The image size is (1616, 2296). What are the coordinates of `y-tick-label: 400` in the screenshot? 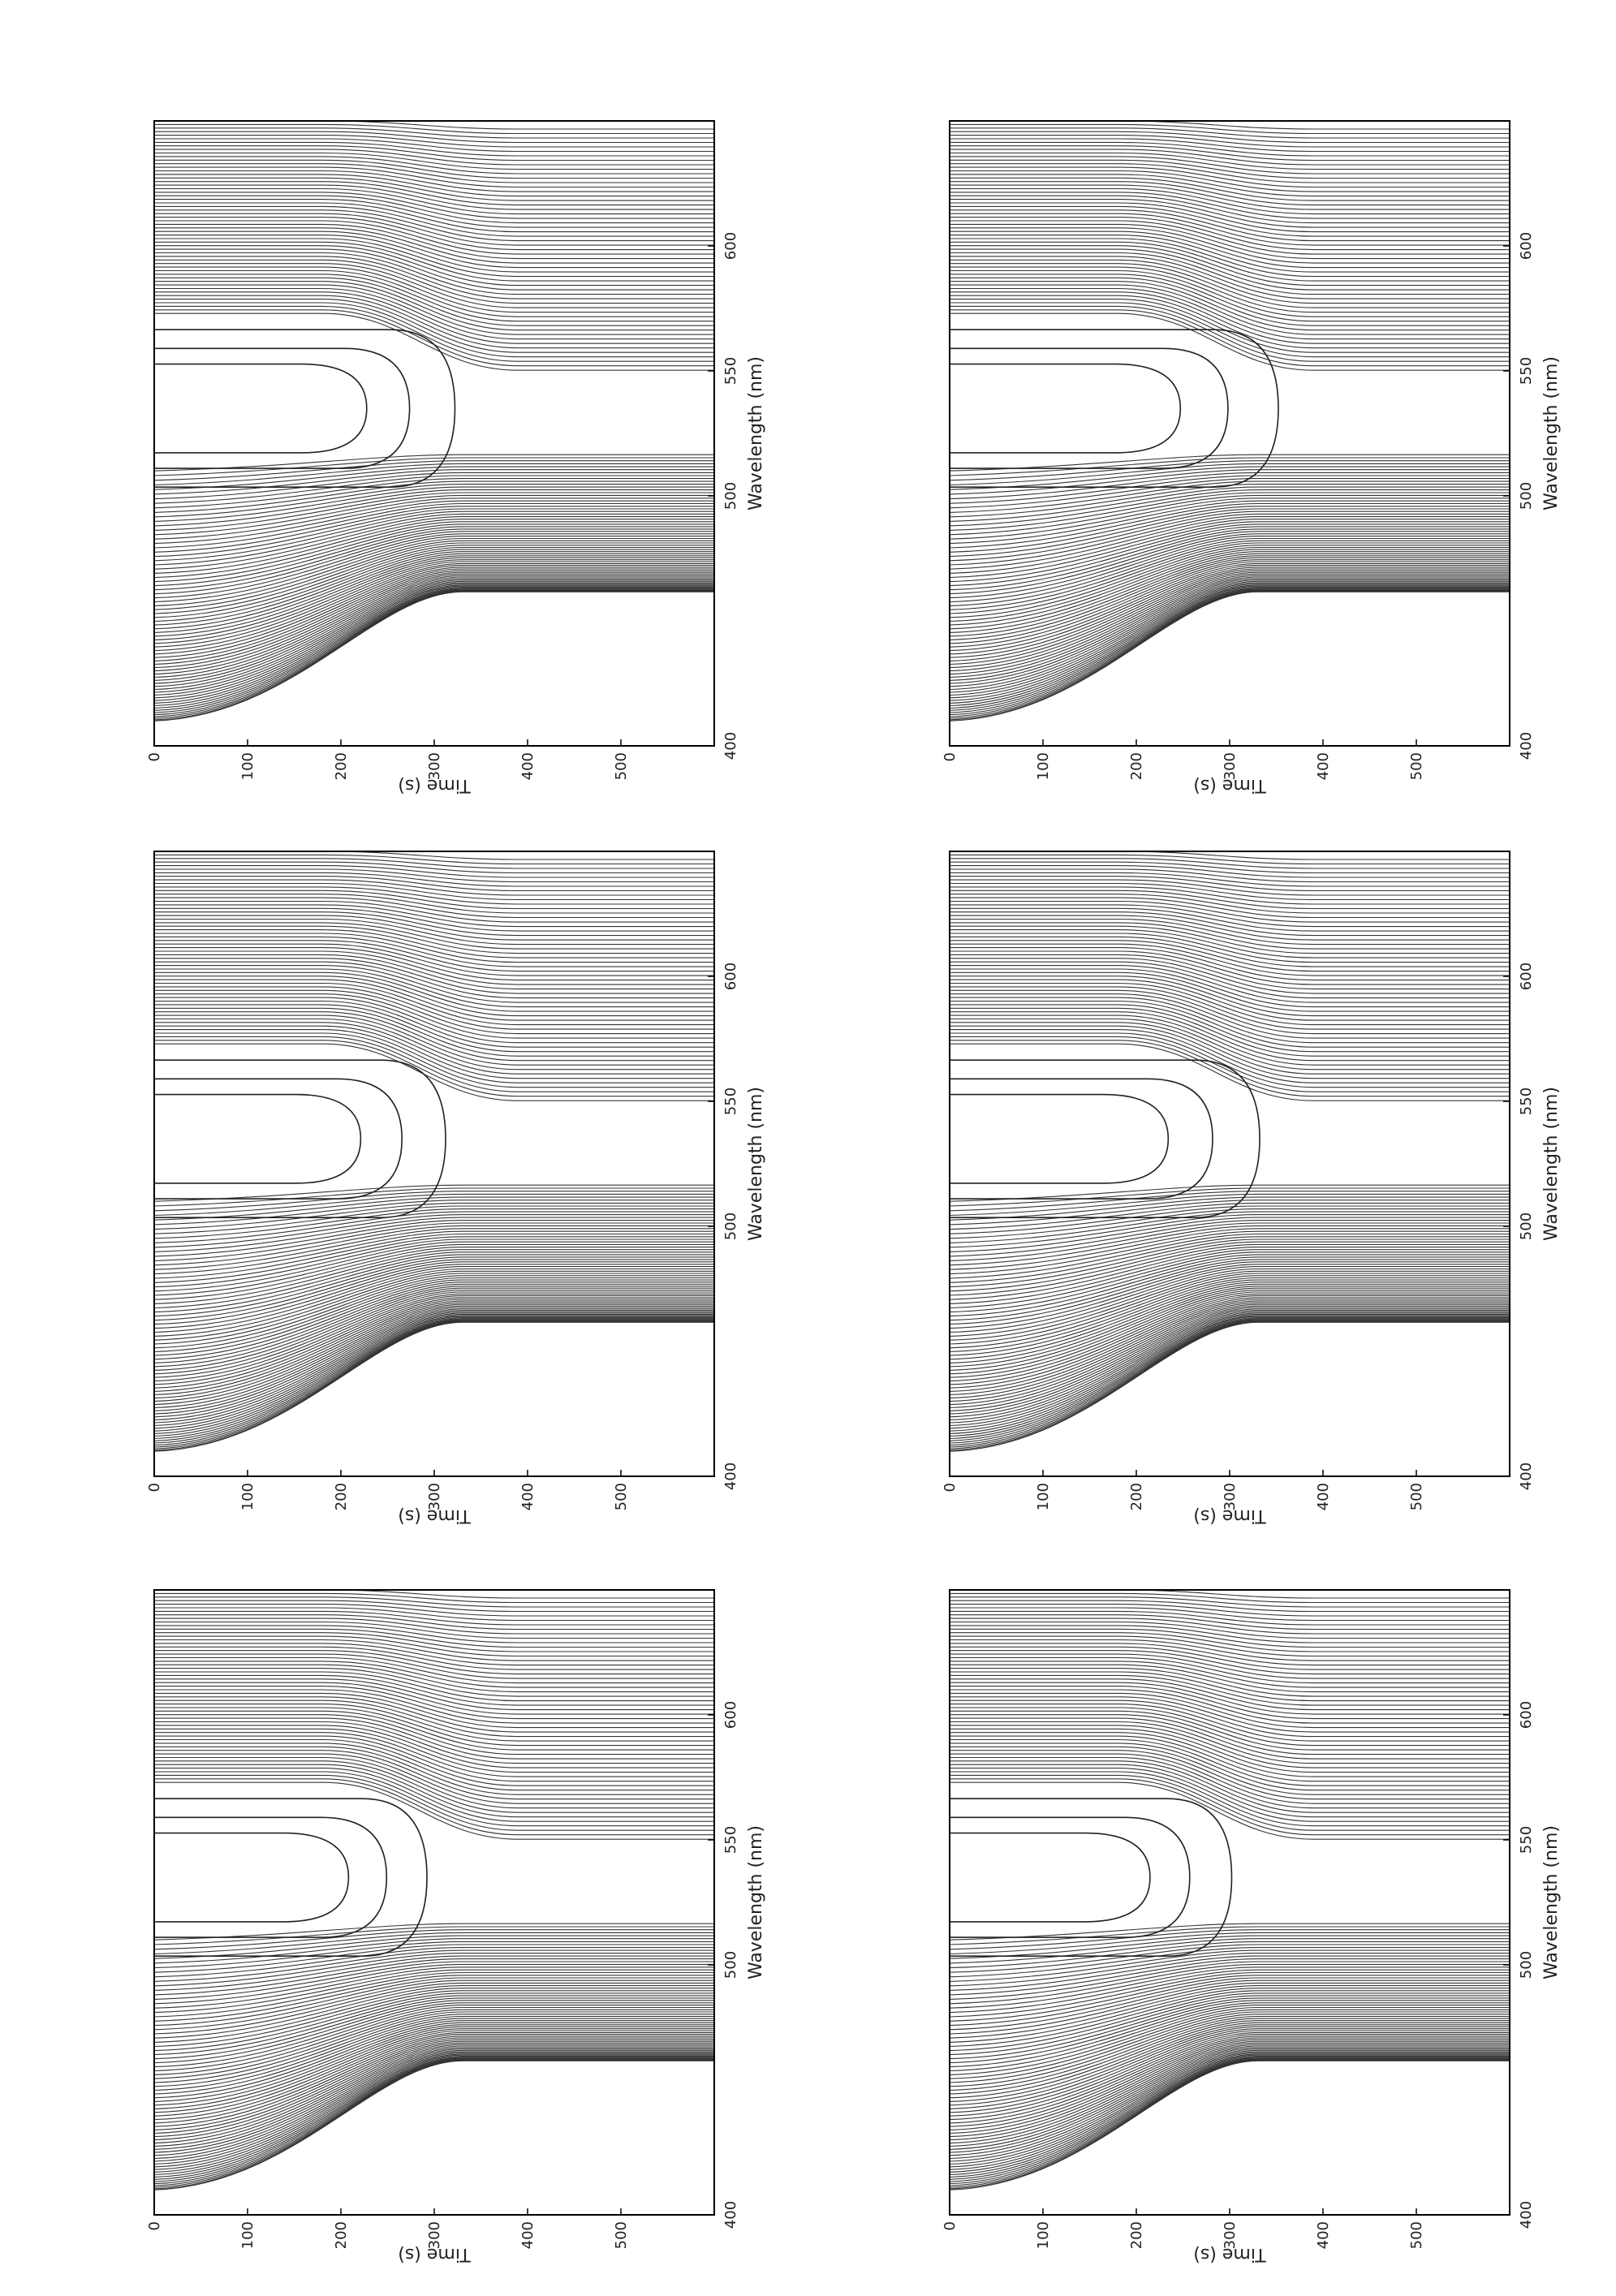 It's located at (1324, 766).